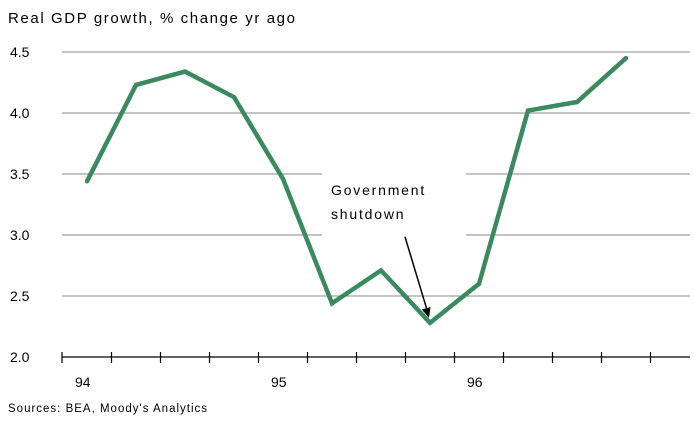 The width and height of the screenshot is (694, 425). What do you see at coordinates (378, 190) in the screenshot?
I see `annotation-line1: Government` at bounding box center [378, 190].